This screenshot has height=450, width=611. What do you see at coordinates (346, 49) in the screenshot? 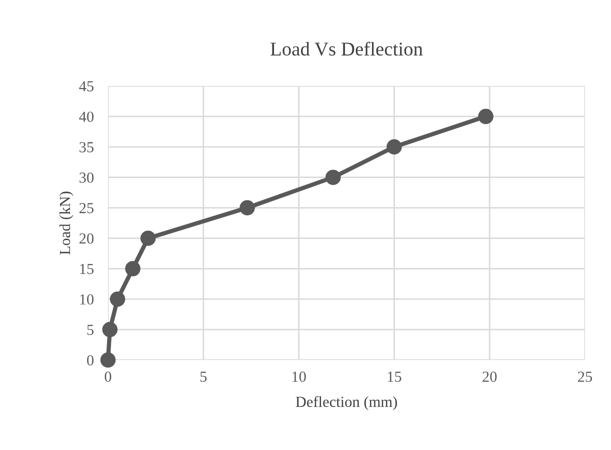
I see `chart-title: Load Vs Deflection` at bounding box center [346, 49].